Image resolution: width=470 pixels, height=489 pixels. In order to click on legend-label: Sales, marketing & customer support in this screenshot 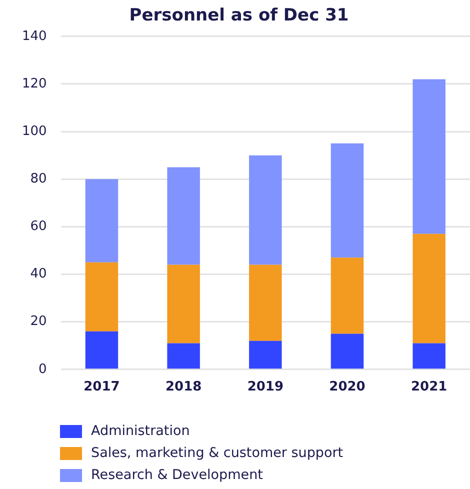, I will do `click(217, 453)`.